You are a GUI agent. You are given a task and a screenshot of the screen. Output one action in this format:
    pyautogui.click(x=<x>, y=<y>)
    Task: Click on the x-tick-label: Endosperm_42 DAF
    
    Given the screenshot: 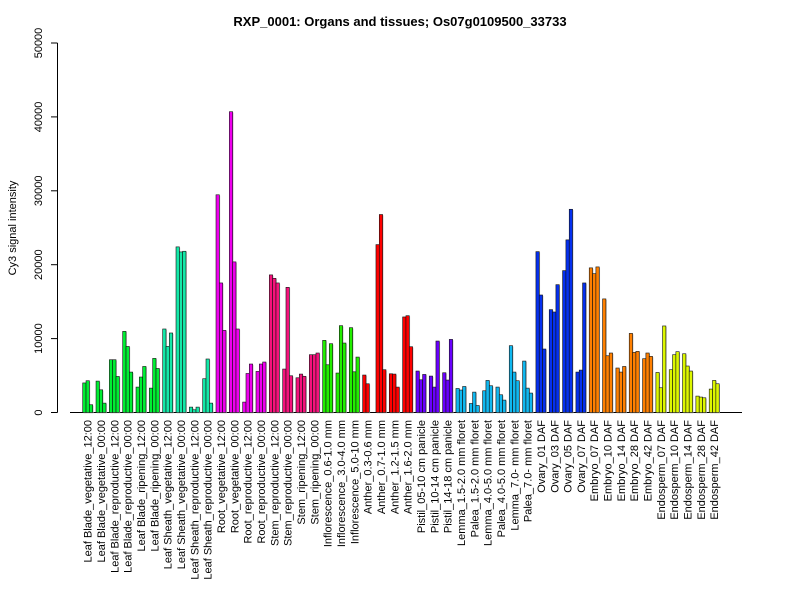 What is the action you would take?
    pyautogui.click(x=715, y=470)
    